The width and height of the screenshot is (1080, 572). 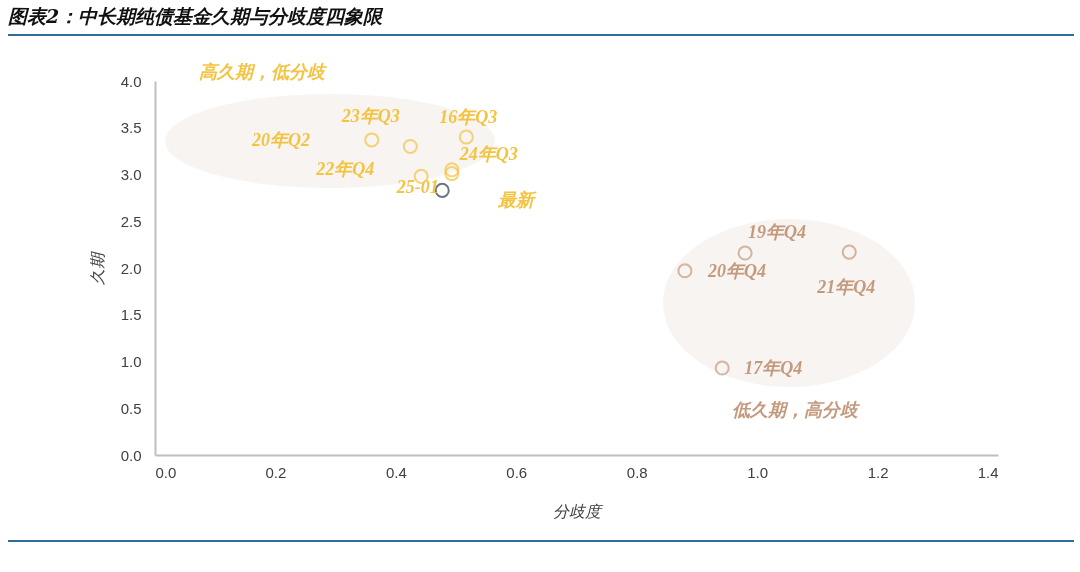 I want to click on annotation: 23年Q3, so click(x=370, y=115).